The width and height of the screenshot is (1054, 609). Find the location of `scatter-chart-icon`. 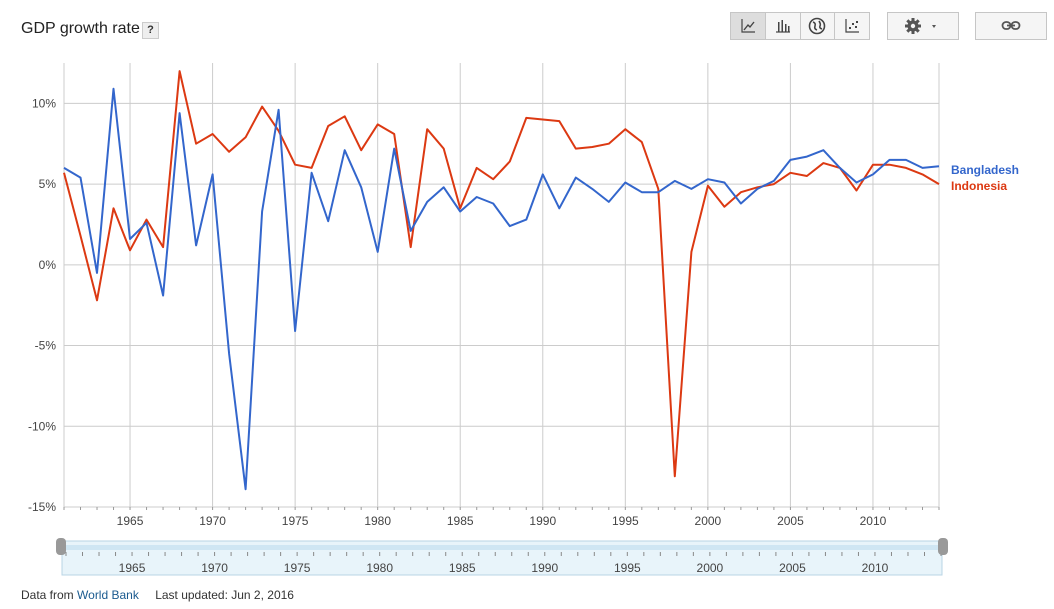

scatter-chart-icon is located at coordinates (852, 26).